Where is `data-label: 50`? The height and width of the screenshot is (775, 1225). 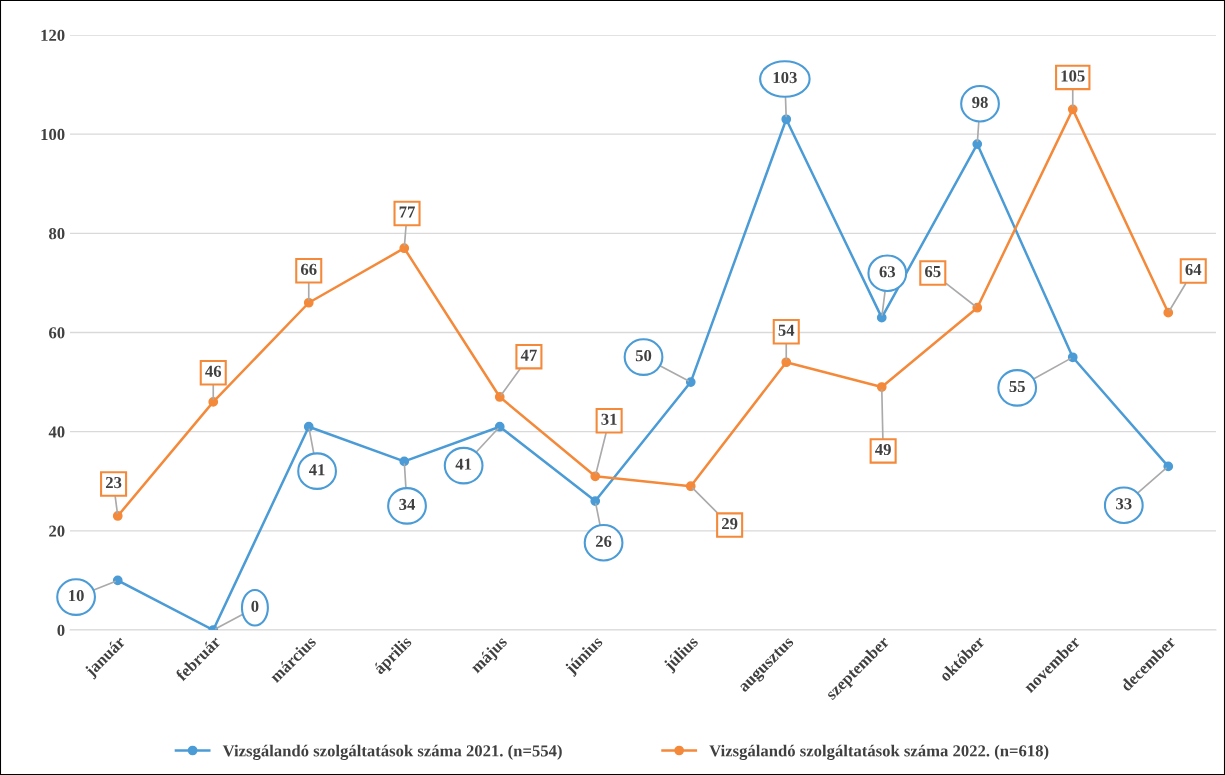
data-label: 50 is located at coordinates (643, 356).